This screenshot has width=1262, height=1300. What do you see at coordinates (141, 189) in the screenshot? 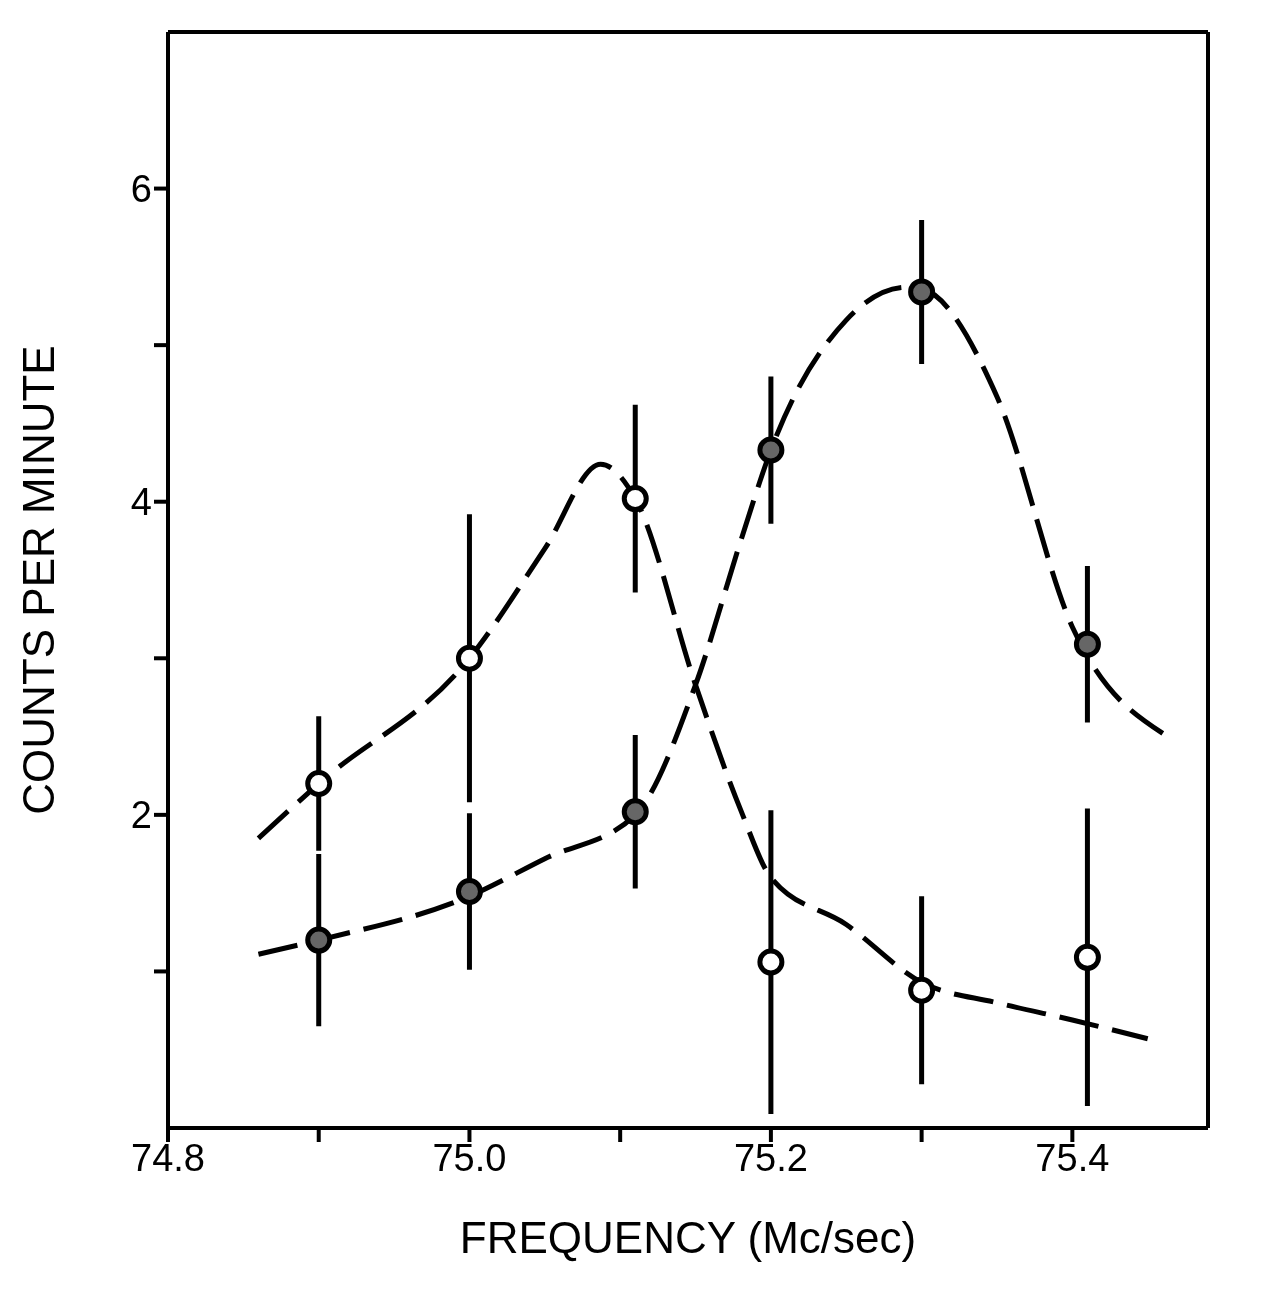
I see `y-tick-label: 6` at bounding box center [141, 189].